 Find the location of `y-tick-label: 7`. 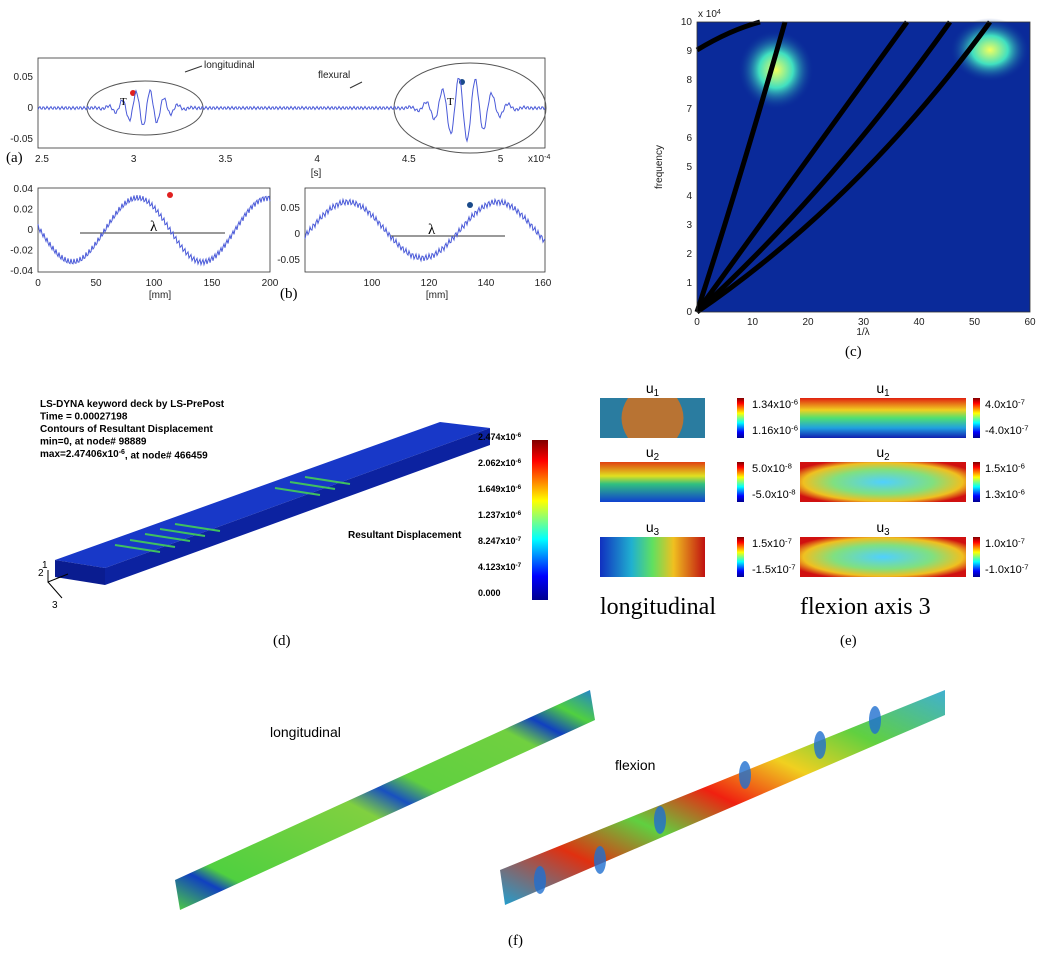

y-tick-label: 7 is located at coordinates (689, 109).